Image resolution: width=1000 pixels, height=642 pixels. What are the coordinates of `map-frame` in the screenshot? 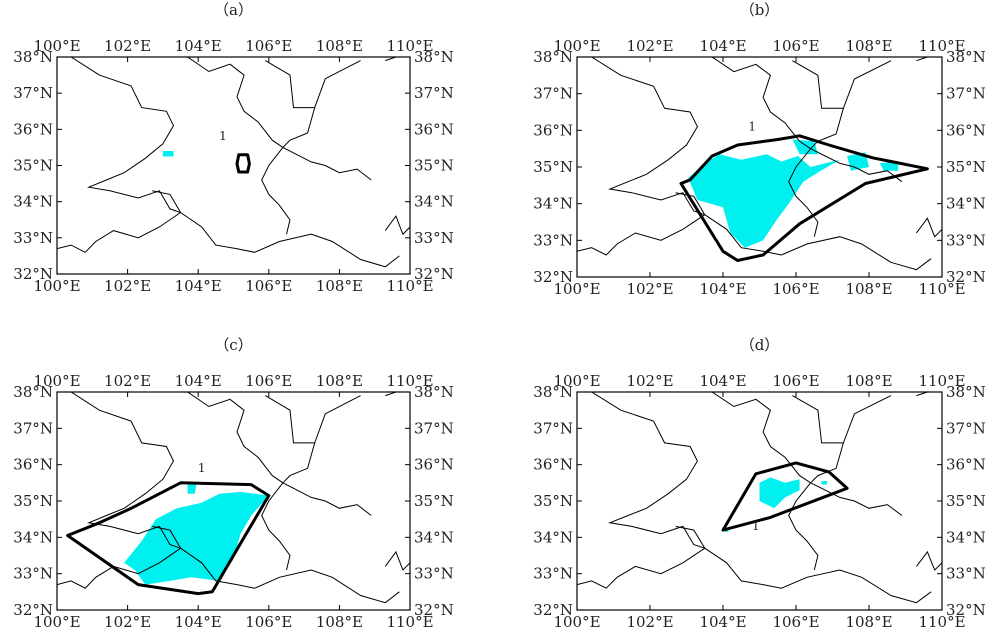 It's located at (233, 165).